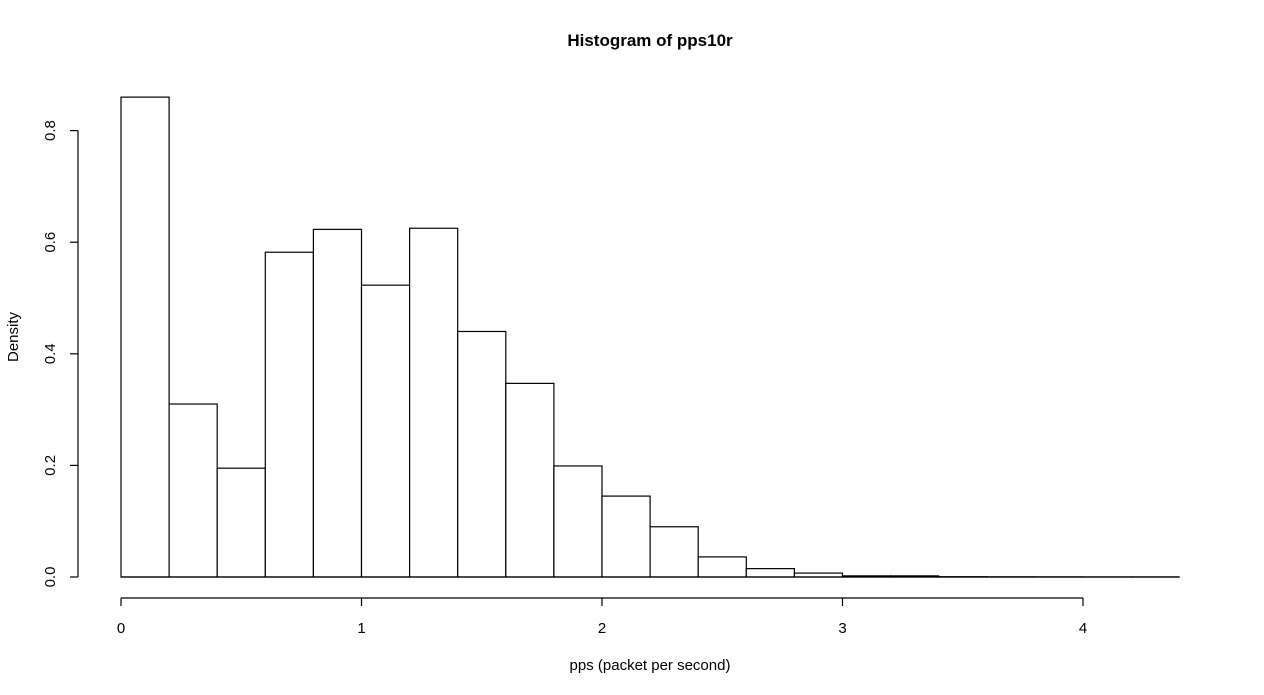 The image size is (1264, 695). What do you see at coordinates (50, 465) in the screenshot?
I see `y-tick-label: 0.2` at bounding box center [50, 465].